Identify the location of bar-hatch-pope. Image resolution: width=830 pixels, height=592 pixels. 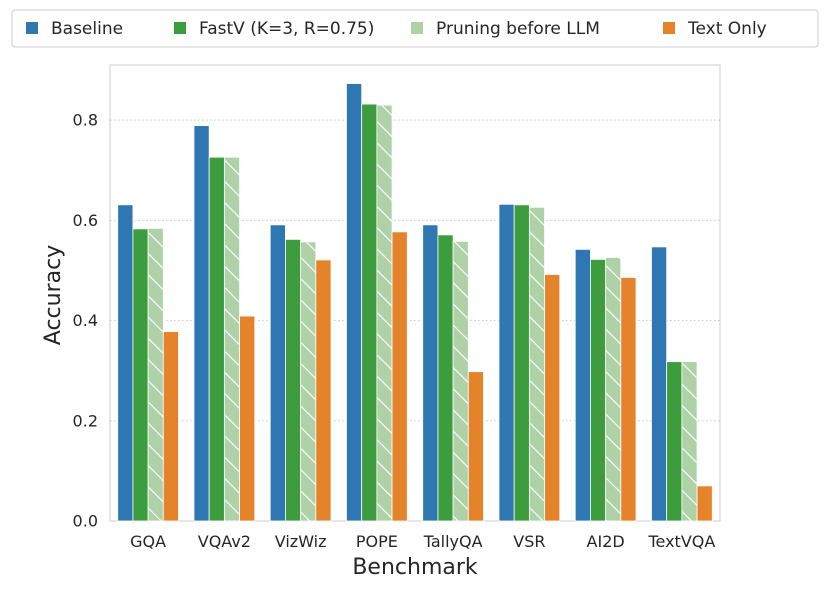
(384, 313).